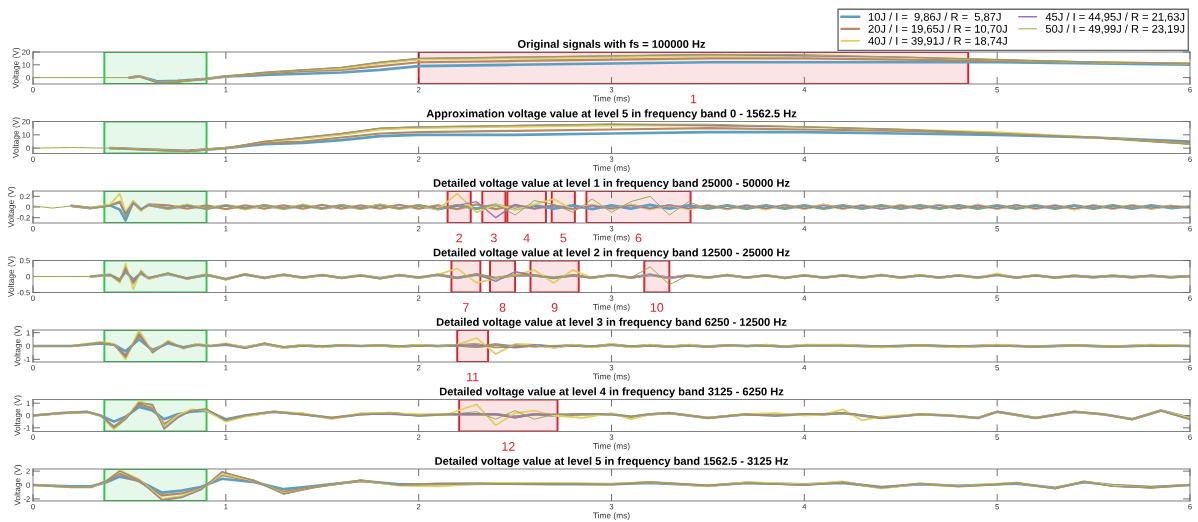  What do you see at coordinates (612, 462) in the screenshot?
I see `chart-title: Detailed voltage value at level 5 in frequency band 1562.5 - 3125 Hz` at bounding box center [612, 462].